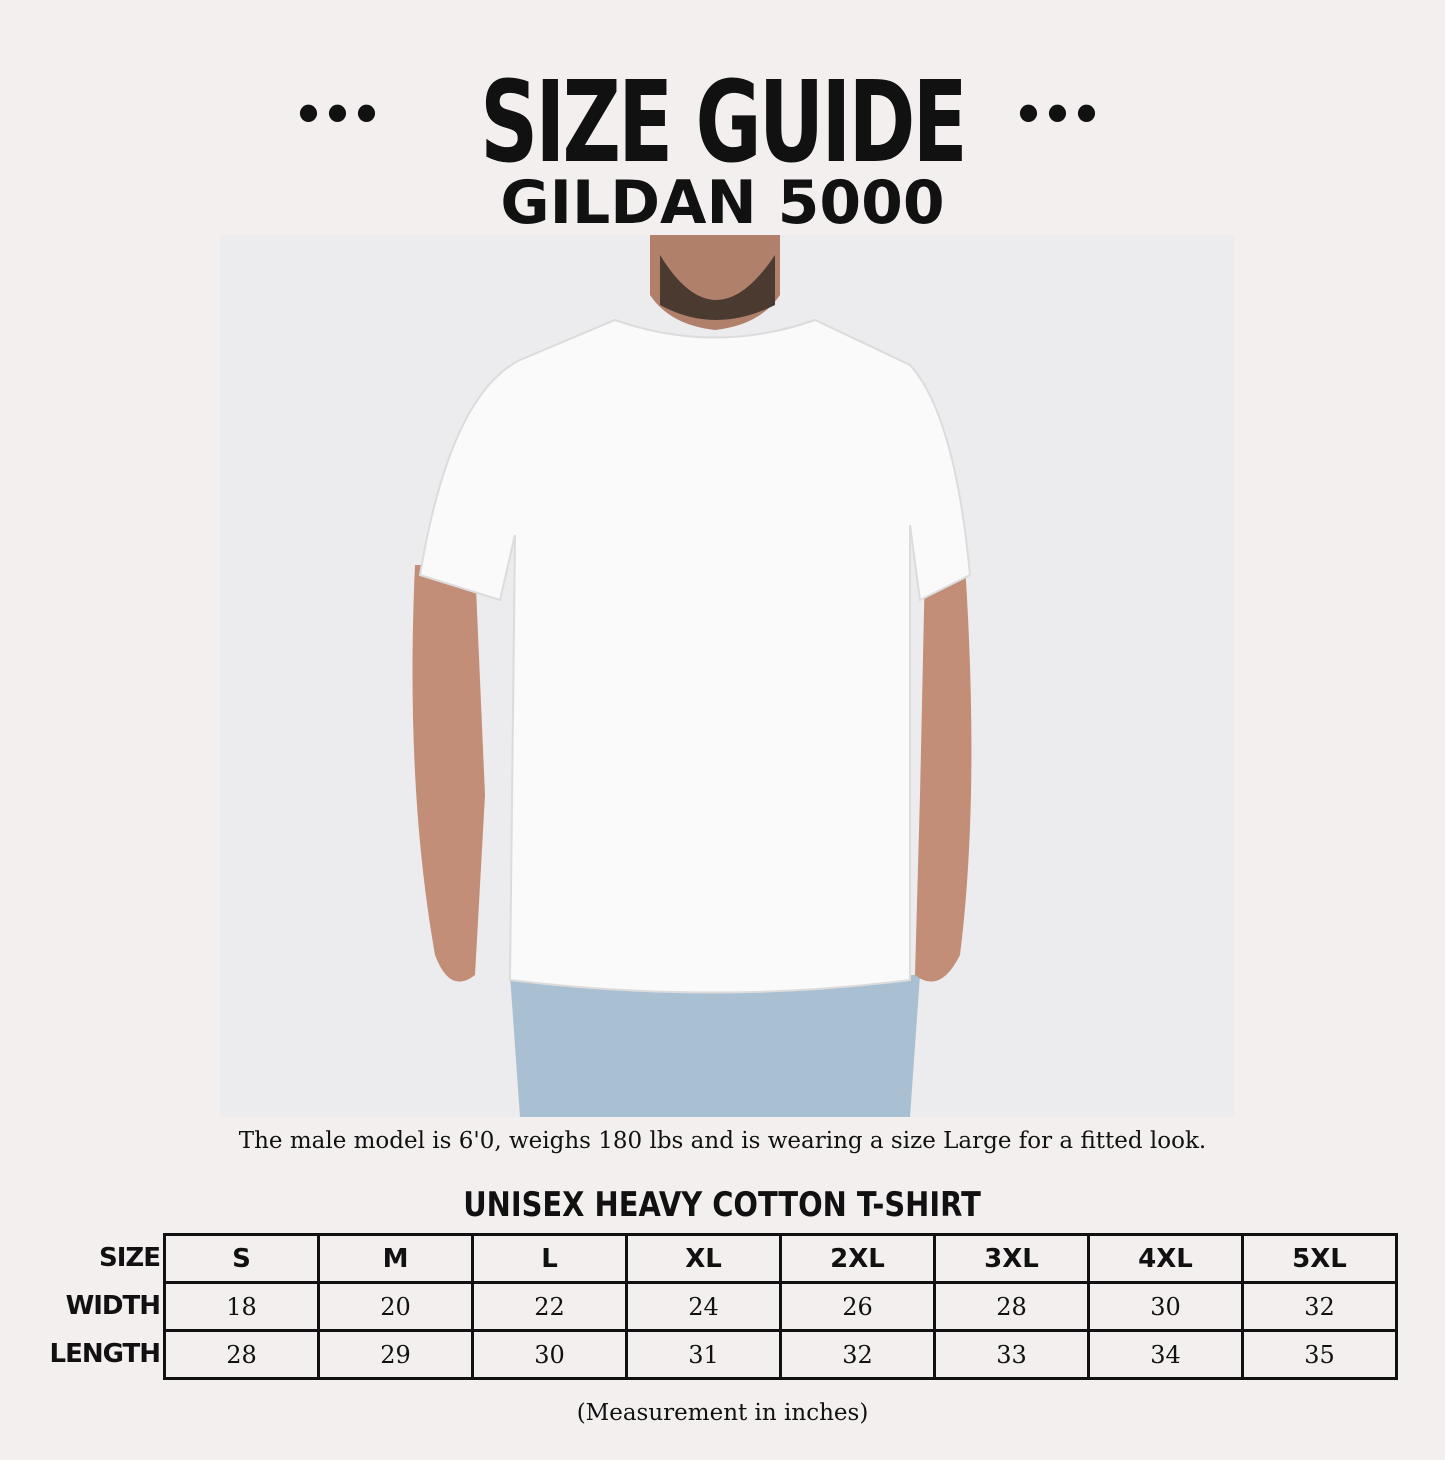 This screenshot has height=1460, width=1445. What do you see at coordinates (342, 112) in the screenshot?
I see `decorative-dots-left: •••` at bounding box center [342, 112].